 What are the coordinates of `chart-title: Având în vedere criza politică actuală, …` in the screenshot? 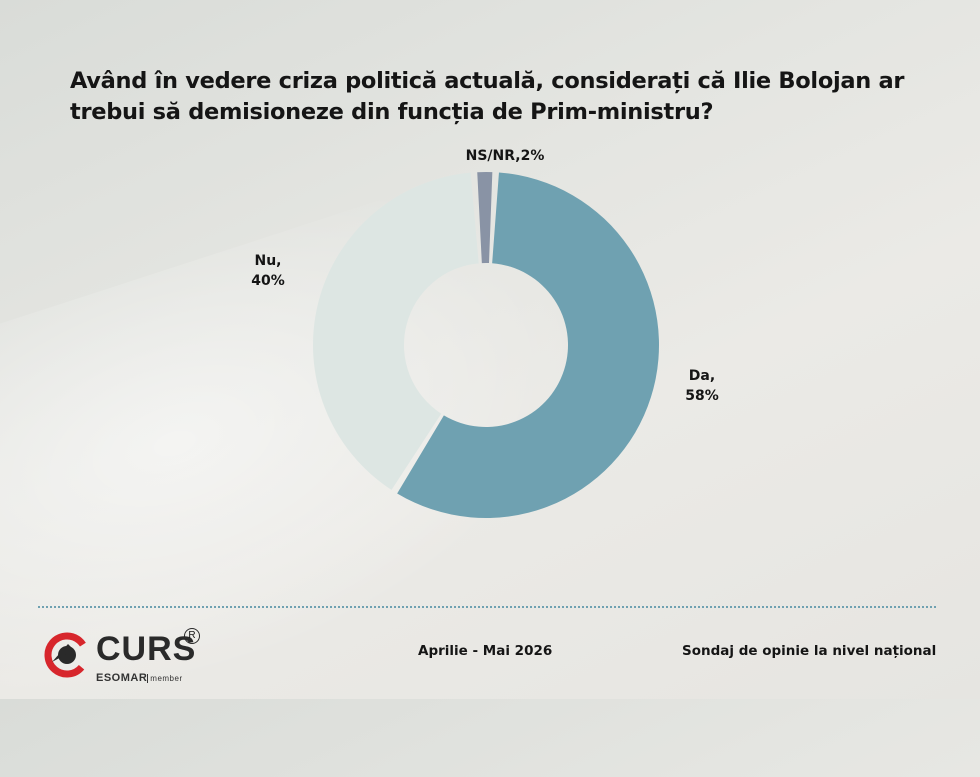 It's located at (487, 96).